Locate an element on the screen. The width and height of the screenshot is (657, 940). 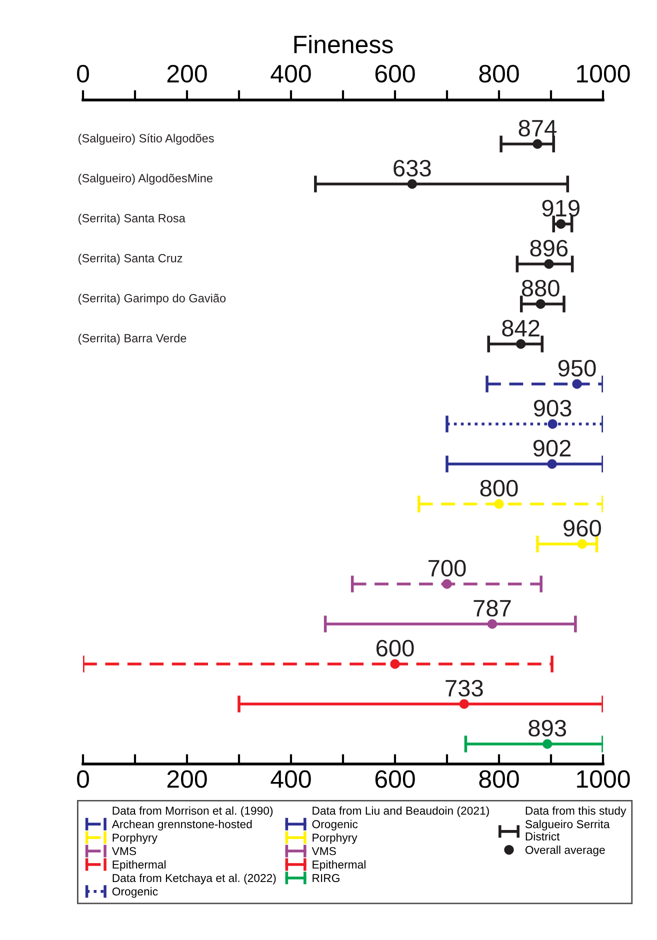
data-label: 903 is located at coordinates (553, 408).